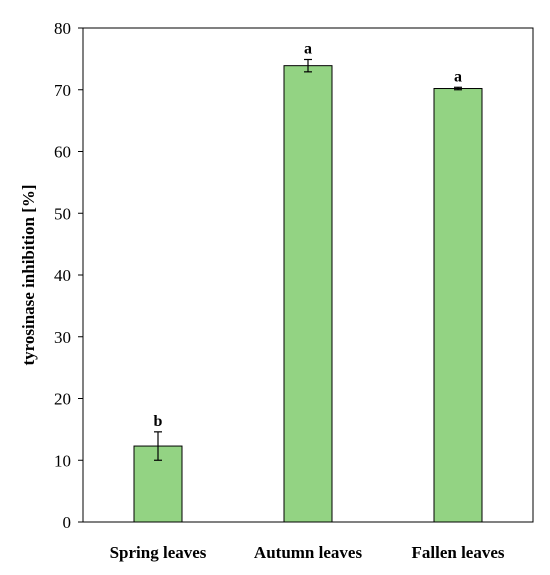 The image size is (550, 575). I want to click on y-tick-label: 70, so click(62, 90).